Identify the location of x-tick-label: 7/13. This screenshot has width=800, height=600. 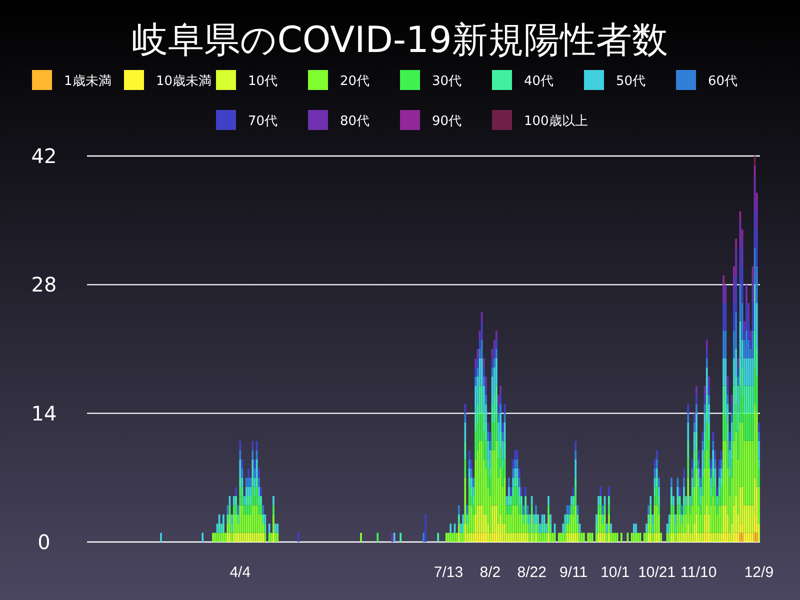
(449, 572).